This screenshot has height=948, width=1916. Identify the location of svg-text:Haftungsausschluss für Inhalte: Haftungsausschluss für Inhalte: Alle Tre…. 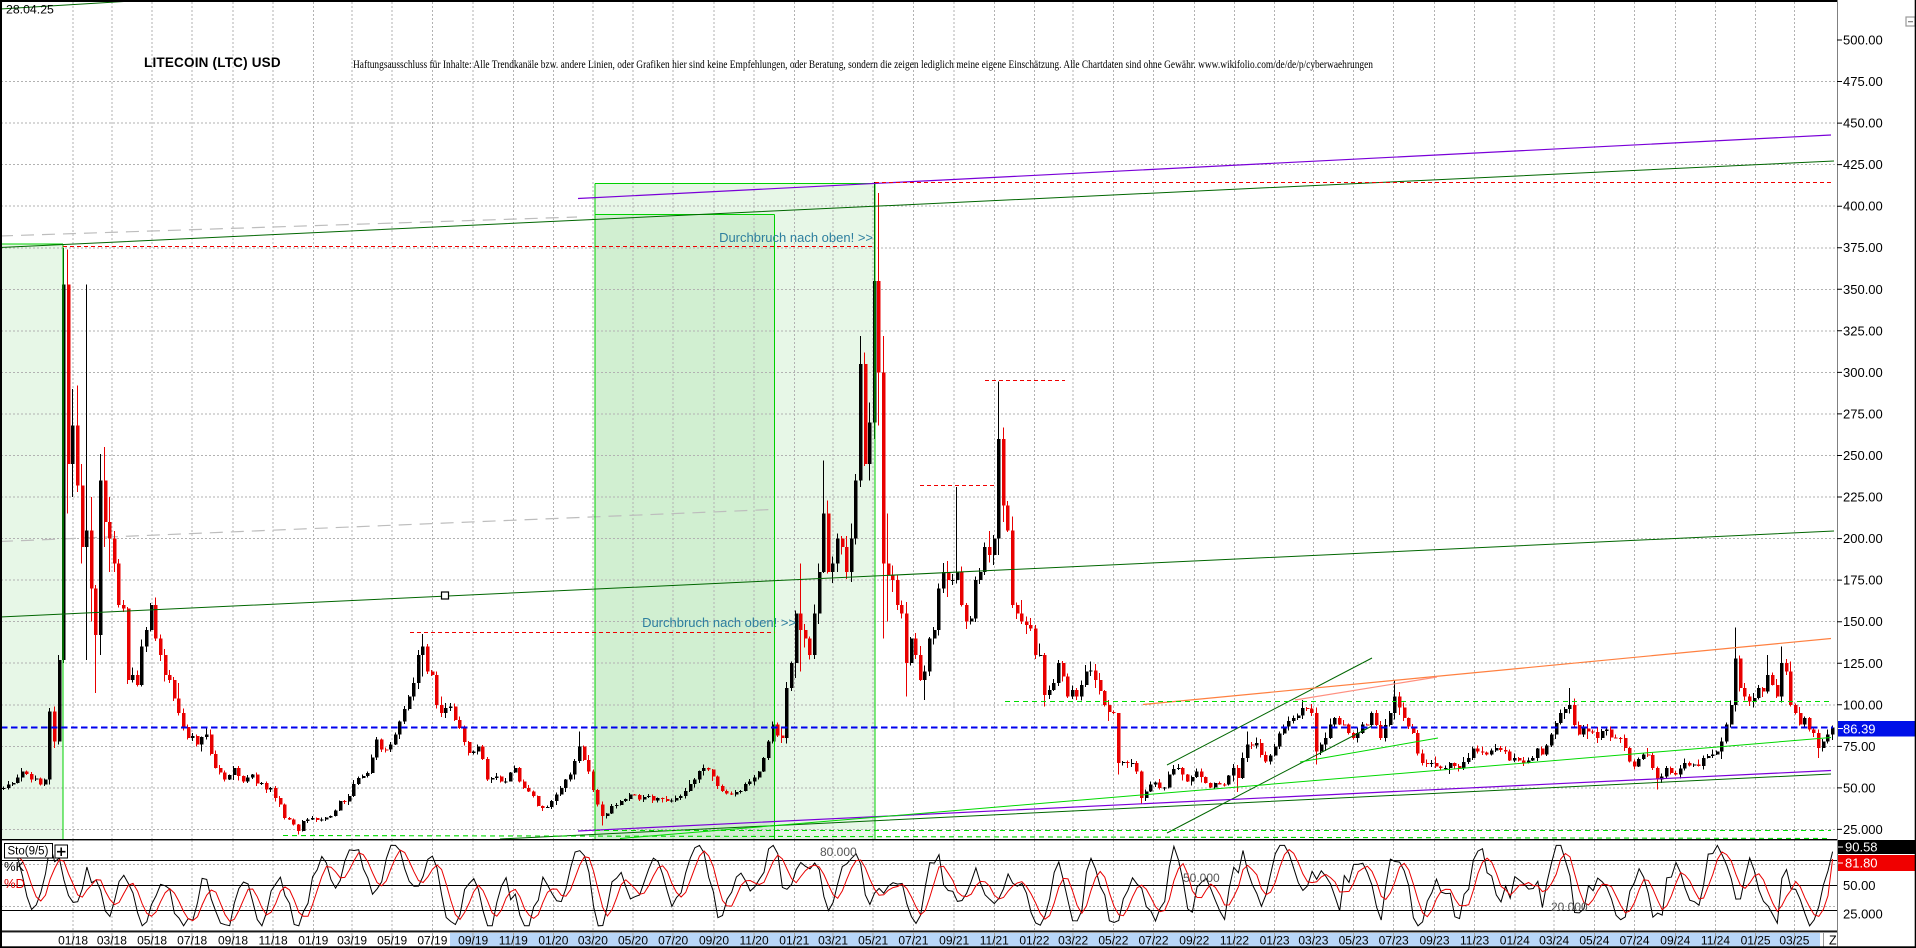
(863, 65).